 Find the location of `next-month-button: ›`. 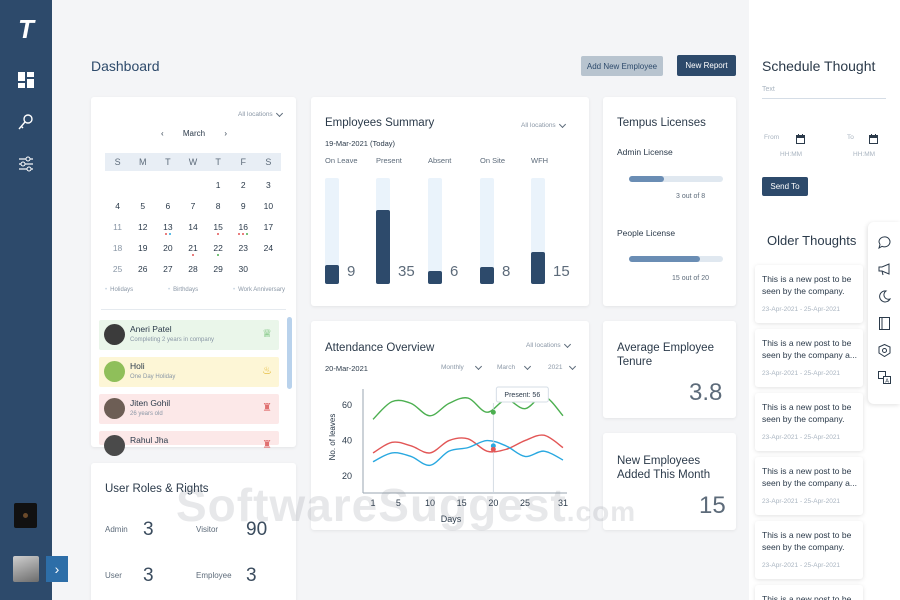

next-month-button: › is located at coordinates (225, 133).